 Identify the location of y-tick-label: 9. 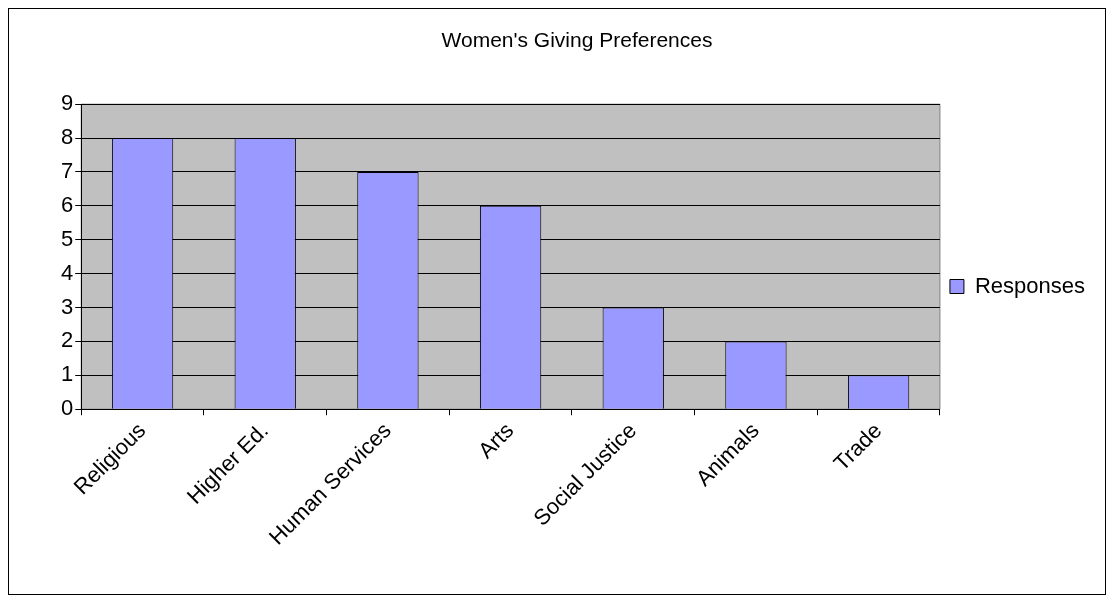
(67, 103).